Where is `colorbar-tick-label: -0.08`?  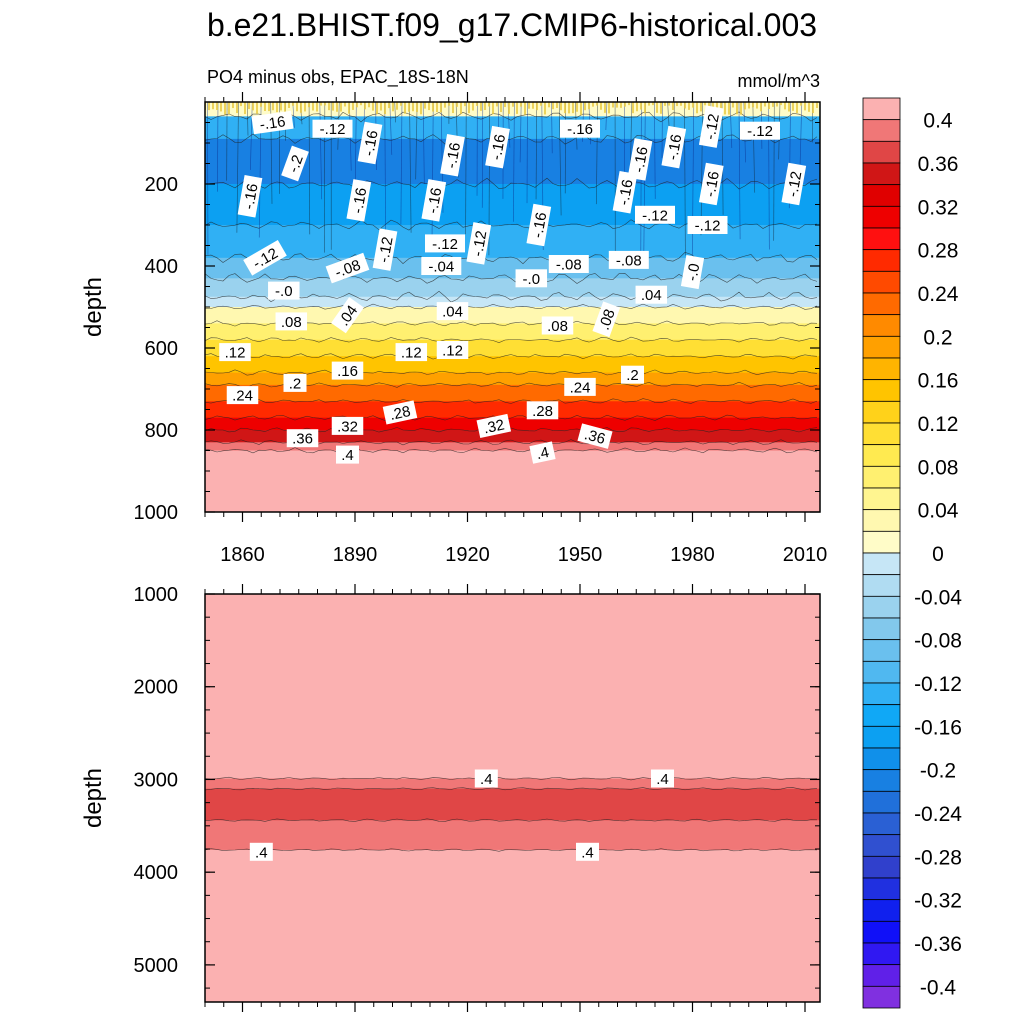 colorbar-tick-label: -0.08 is located at coordinates (938, 641).